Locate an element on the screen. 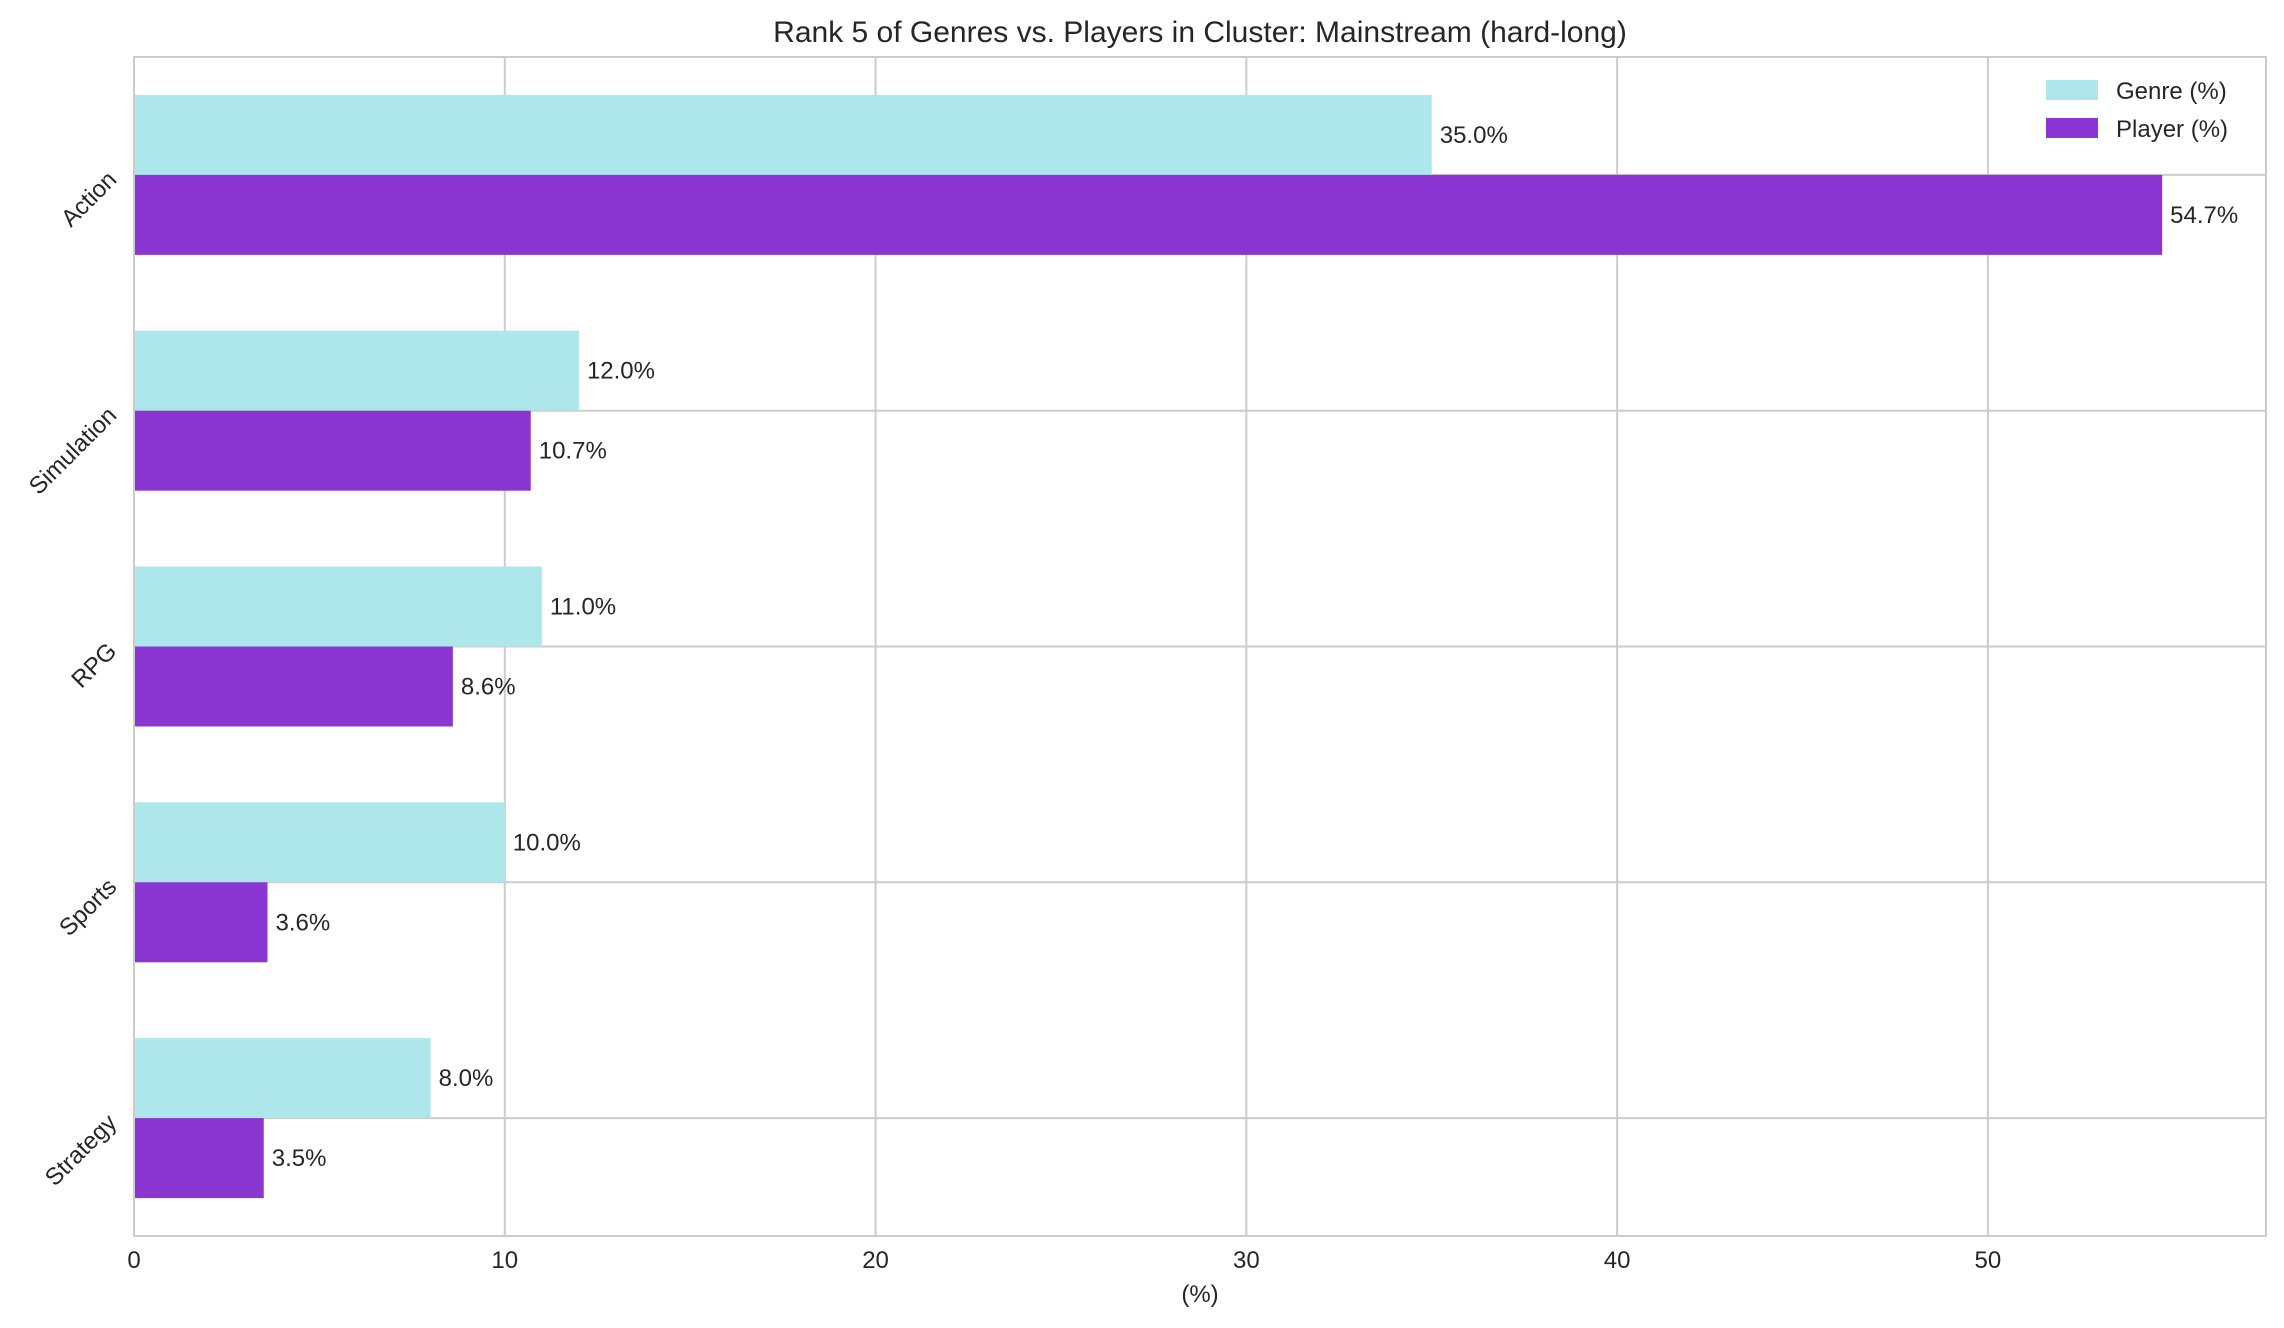  x-tick-label: 10 is located at coordinates (504, 1260).